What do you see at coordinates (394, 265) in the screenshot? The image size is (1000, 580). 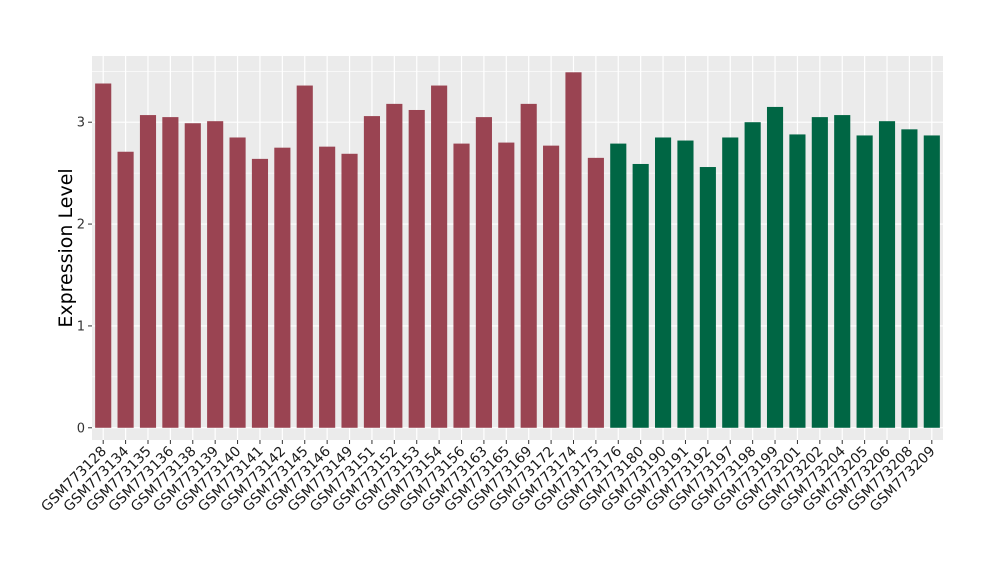 I see `bar-GSM773152` at bounding box center [394, 265].